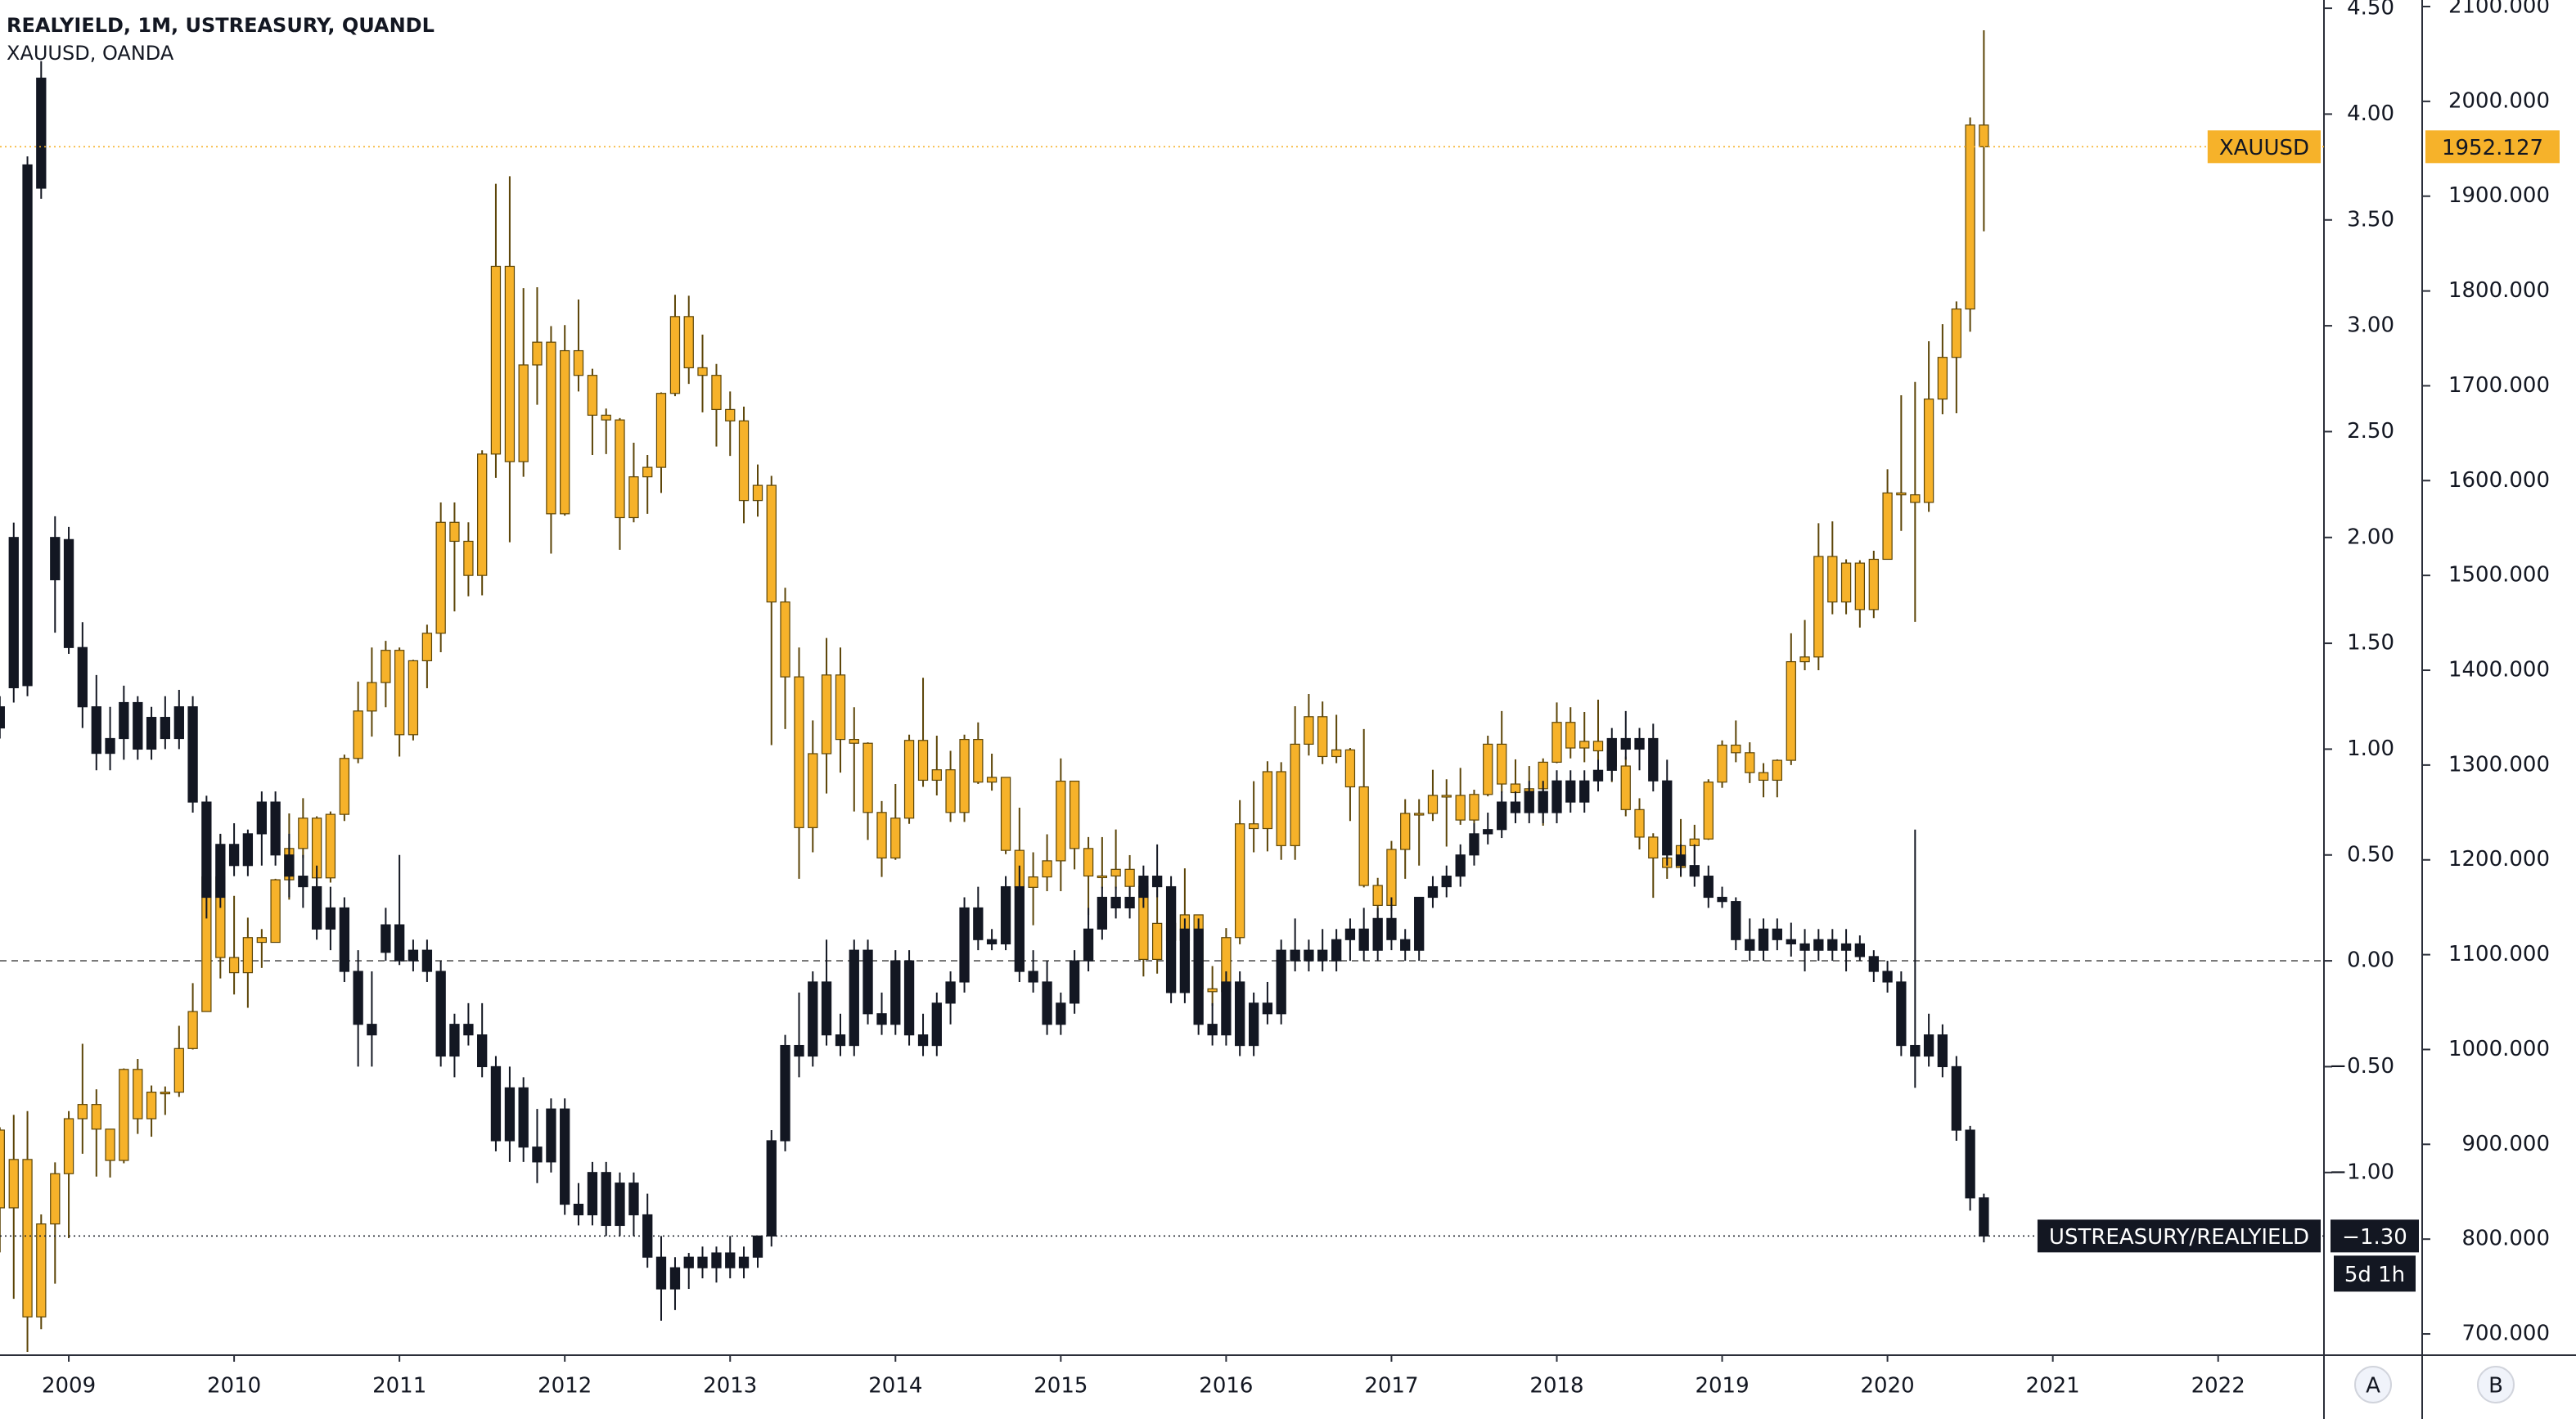 Image resolution: width=2576 pixels, height=1419 pixels. Describe the element at coordinates (2499, 100) in the screenshot. I see `y2-tick-label: 2000.000` at that location.